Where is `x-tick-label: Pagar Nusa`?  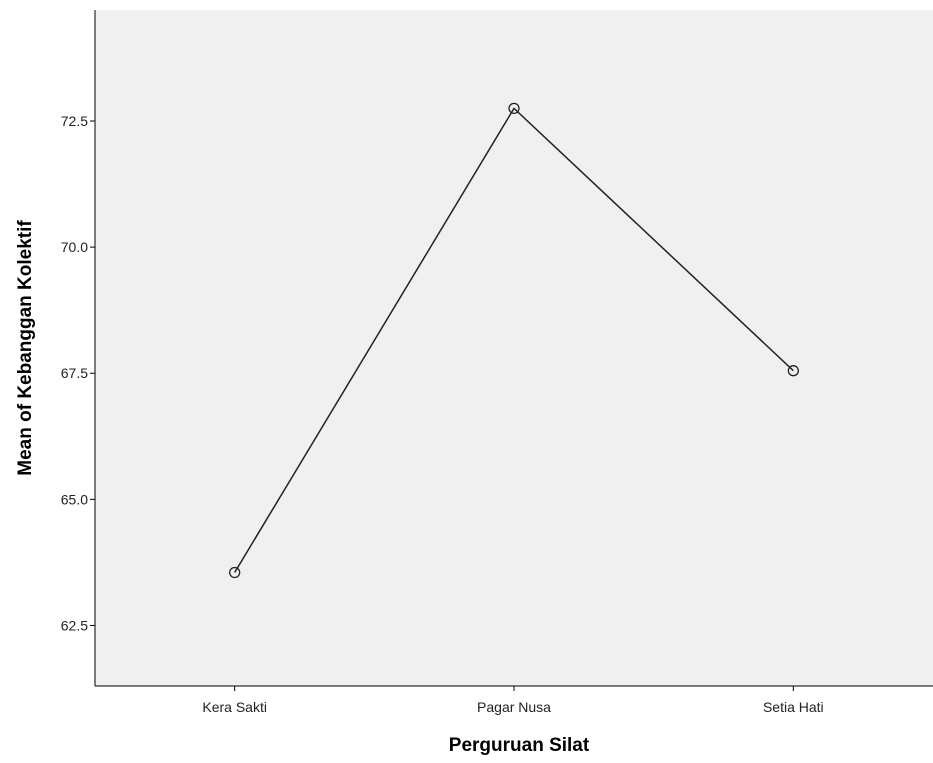
x-tick-label: Pagar Nusa is located at coordinates (514, 707).